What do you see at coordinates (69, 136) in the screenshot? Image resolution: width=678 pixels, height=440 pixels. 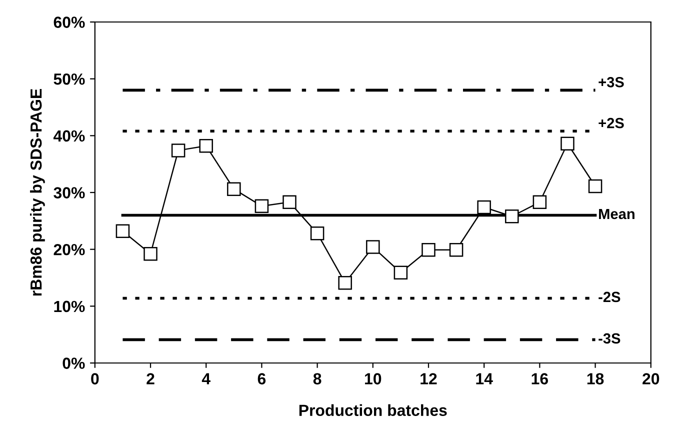 I see `y-tick-label: 40%` at bounding box center [69, 136].